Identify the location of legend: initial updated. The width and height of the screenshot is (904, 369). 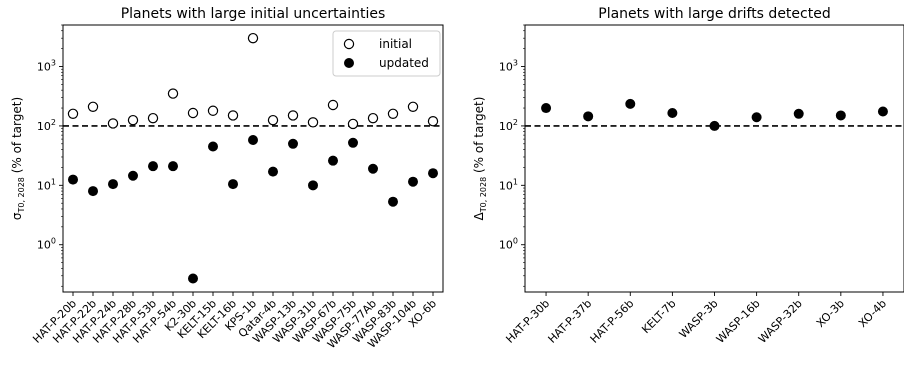
(386, 53).